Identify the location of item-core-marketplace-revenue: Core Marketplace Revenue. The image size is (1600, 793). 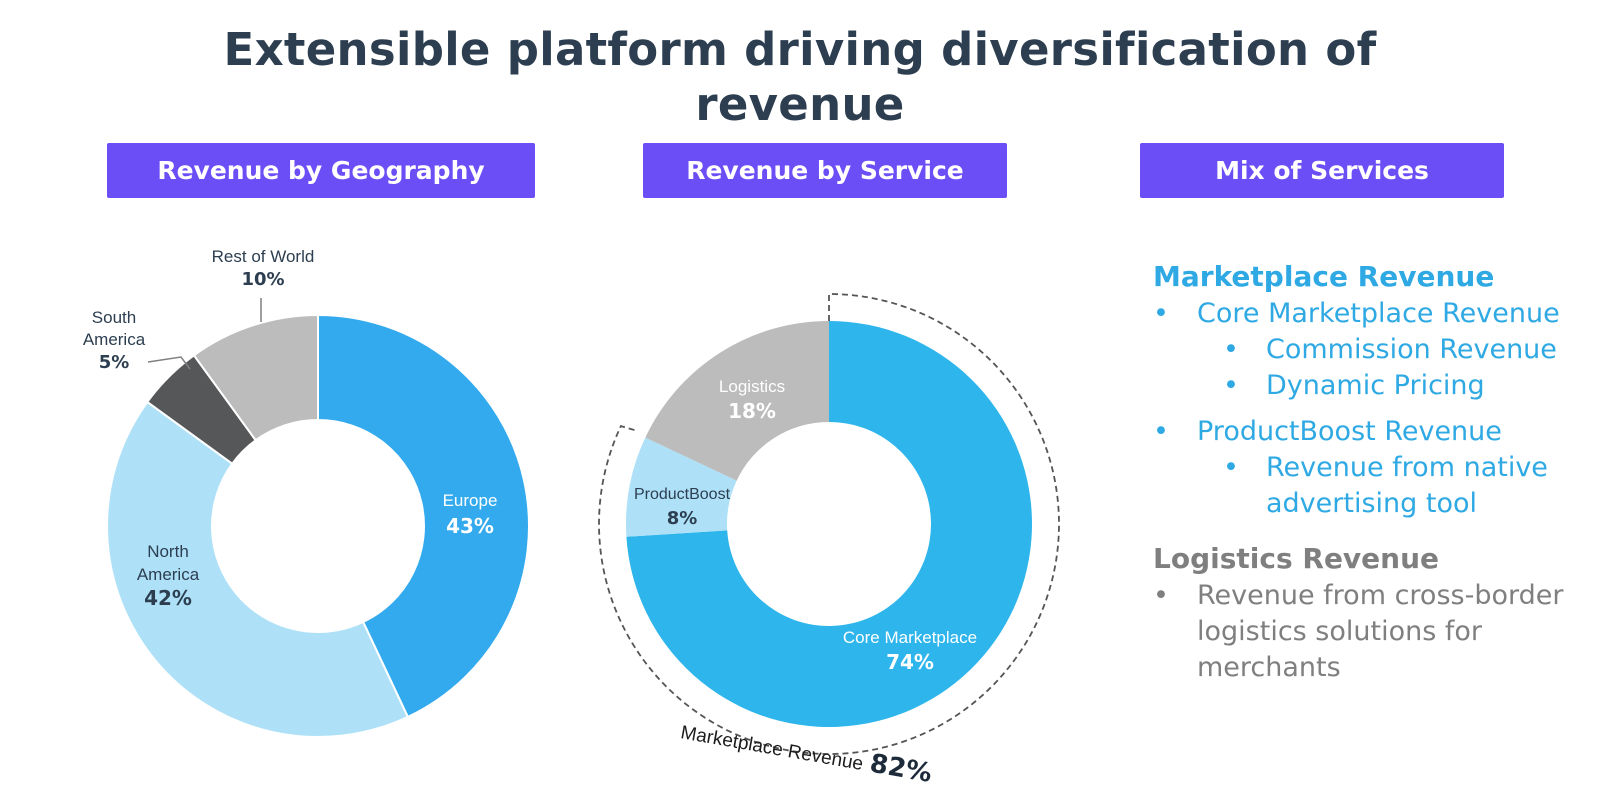
(1378, 313).